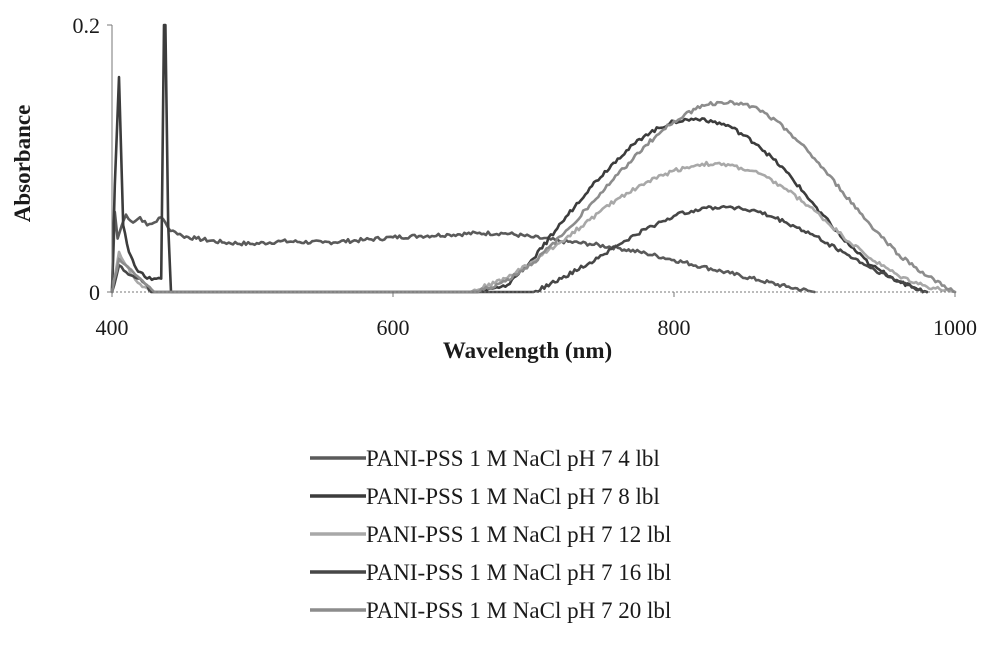 The height and width of the screenshot is (653, 990). I want to click on x-tick-label: 400, so click(112, 327).